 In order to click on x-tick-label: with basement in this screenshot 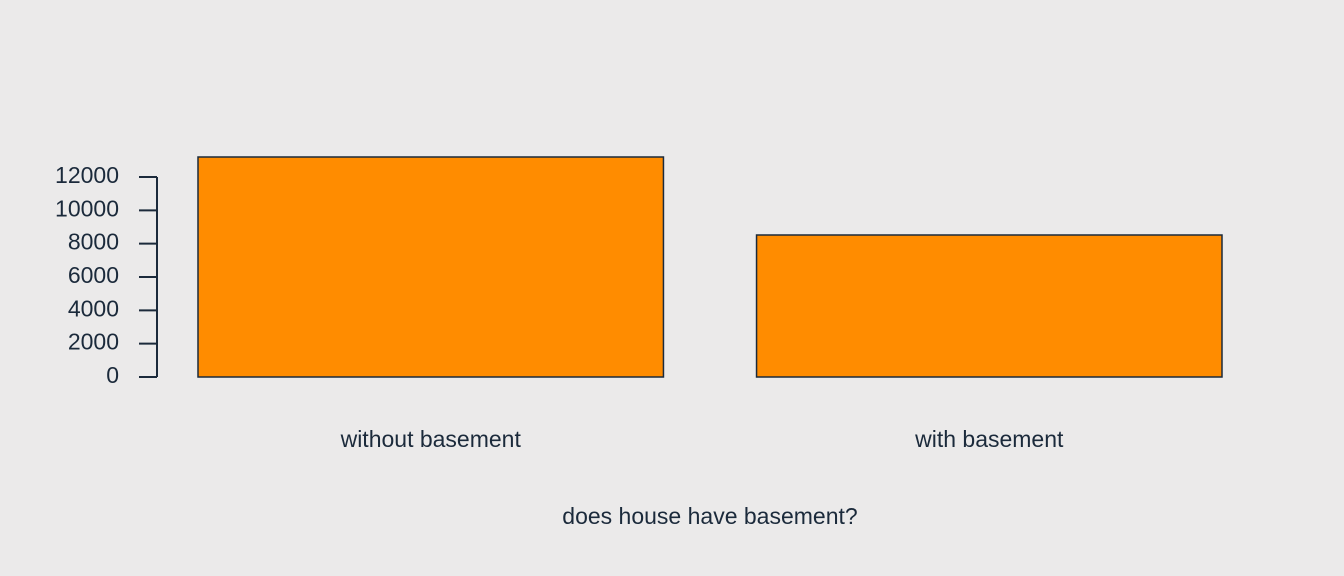, I will do `click(989, 439)`.